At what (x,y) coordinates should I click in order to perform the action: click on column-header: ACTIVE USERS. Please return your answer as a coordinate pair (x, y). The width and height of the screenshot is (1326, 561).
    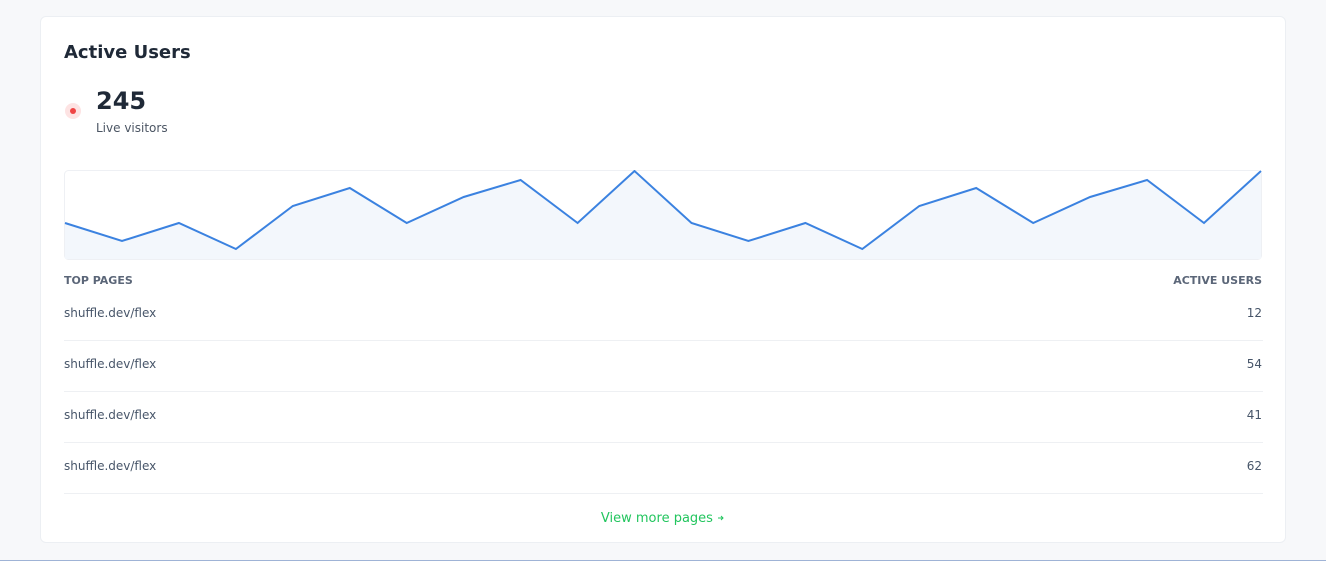
    Looking at the image, I should click on (1217, 280).